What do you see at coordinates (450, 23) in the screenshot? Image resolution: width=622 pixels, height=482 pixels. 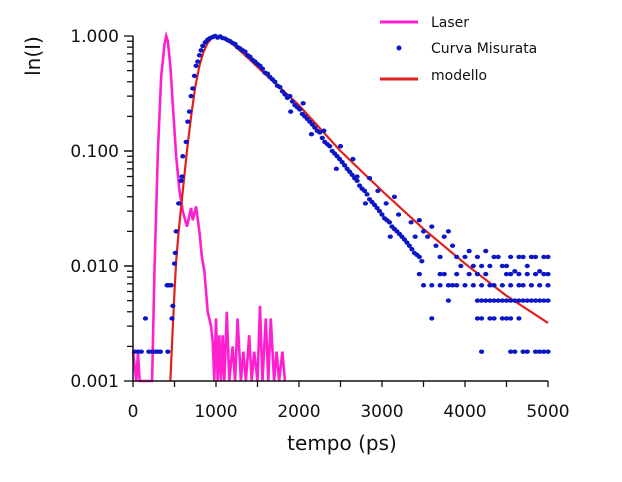 I see `legend-label-laser: Laser` at bounding box center [450, 23].